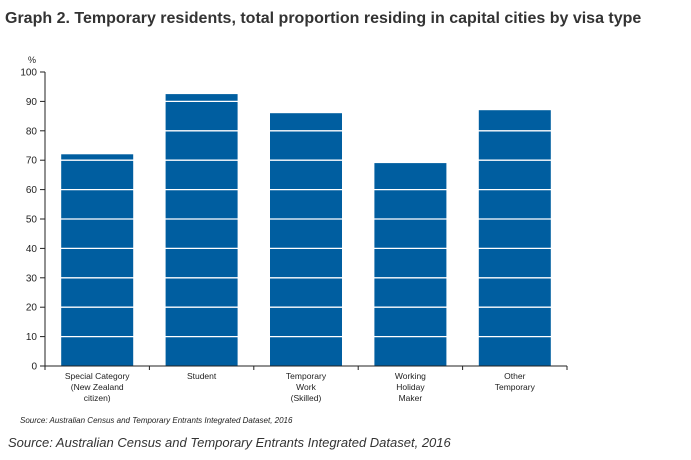 The height and width of the screenshot is (460, 691). I want to click on y-tick-label-70: 70, so click(32, 161).